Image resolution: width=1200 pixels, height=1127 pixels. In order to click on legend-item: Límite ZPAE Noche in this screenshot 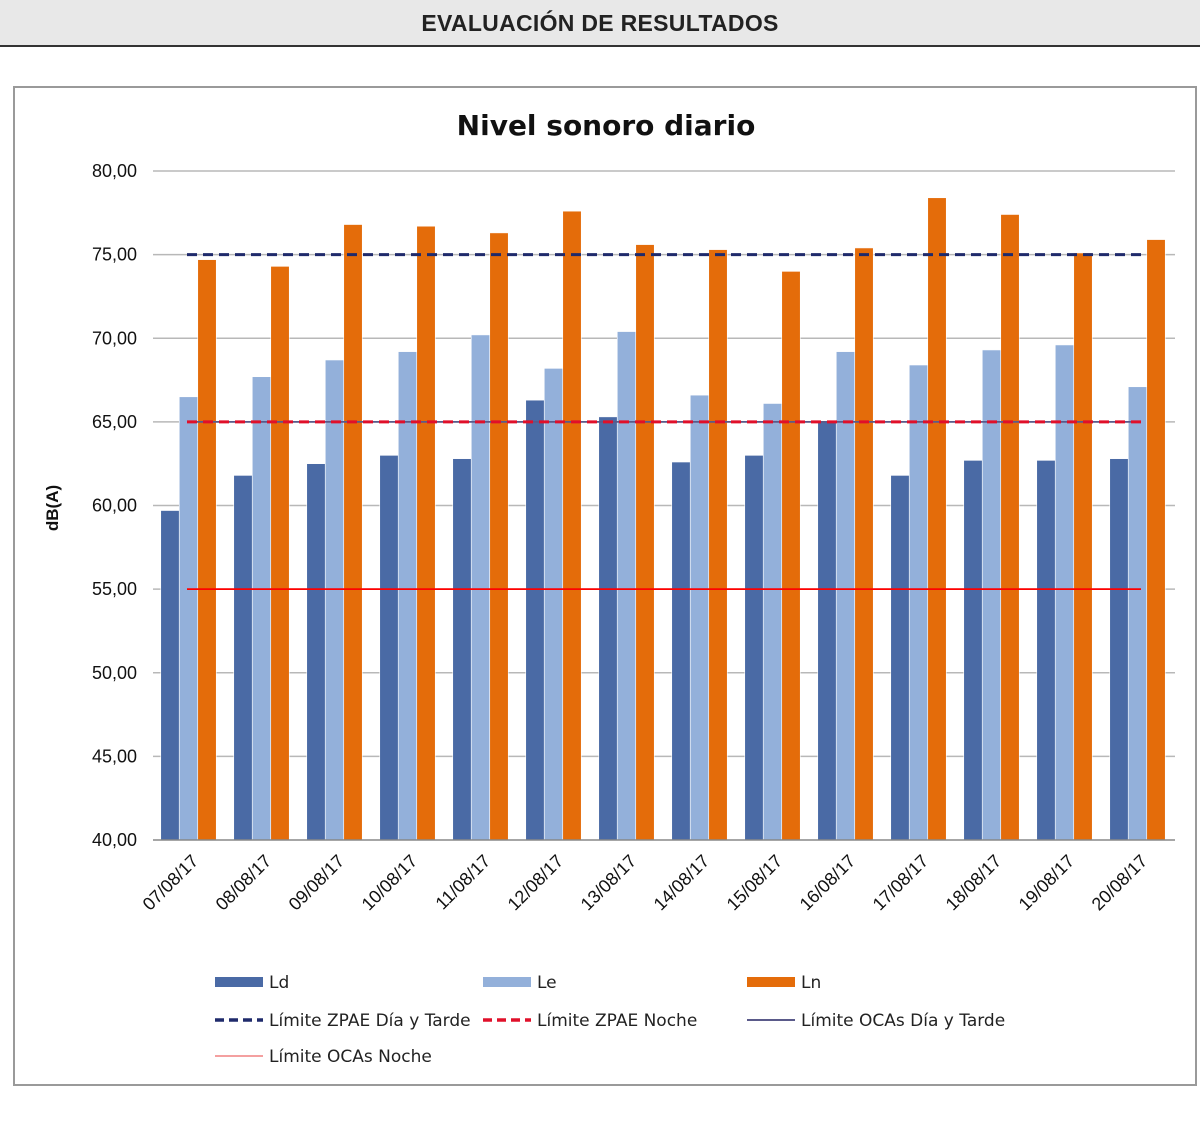, I will do `click(590, 1021)`.